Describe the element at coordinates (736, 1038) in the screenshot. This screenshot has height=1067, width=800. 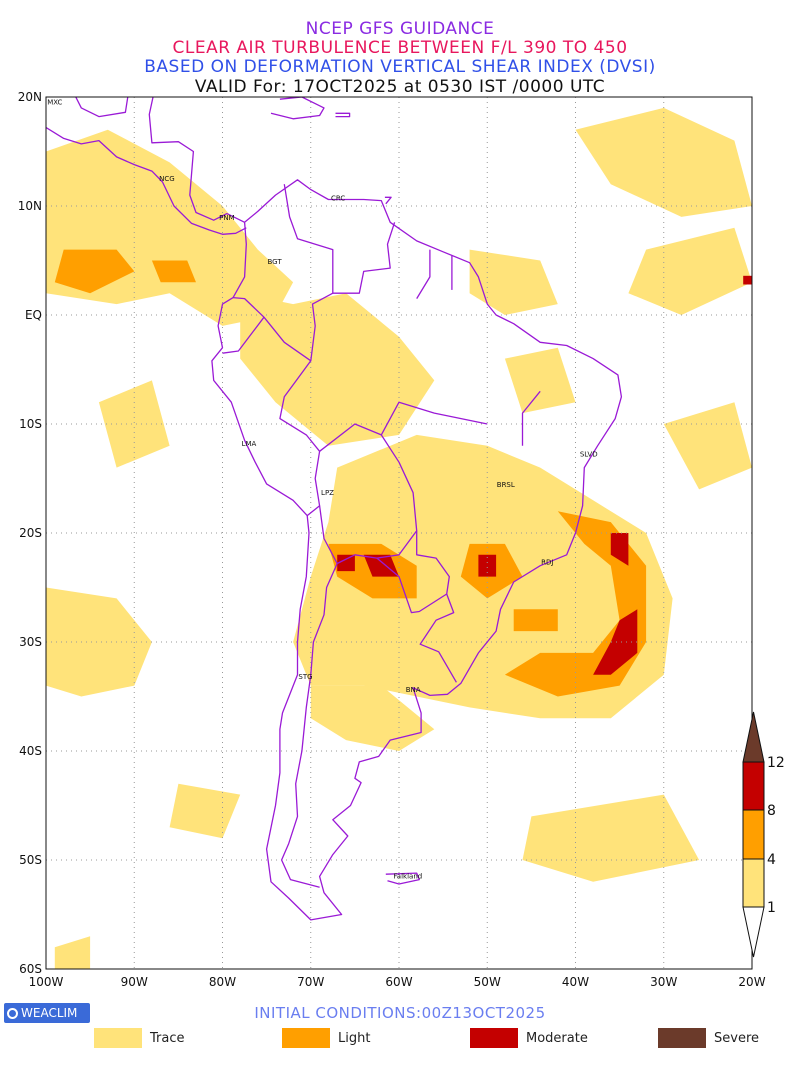
I see `legend-label-severe: Severe` at that location.